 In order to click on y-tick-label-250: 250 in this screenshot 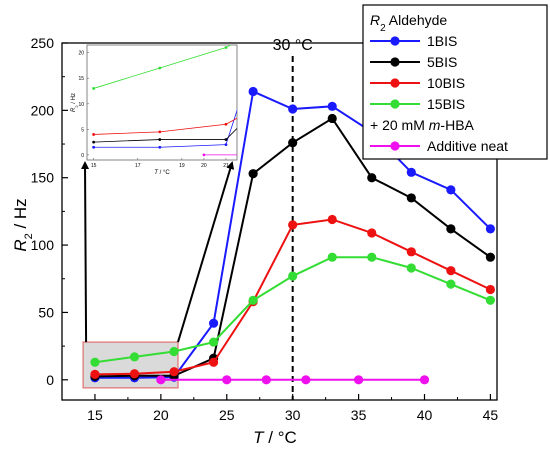, I will do `click(43, 43)`.